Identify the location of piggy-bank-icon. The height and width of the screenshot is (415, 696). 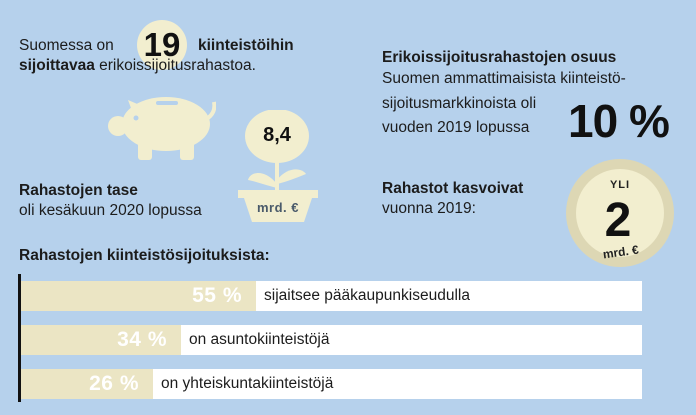
(162, 128).